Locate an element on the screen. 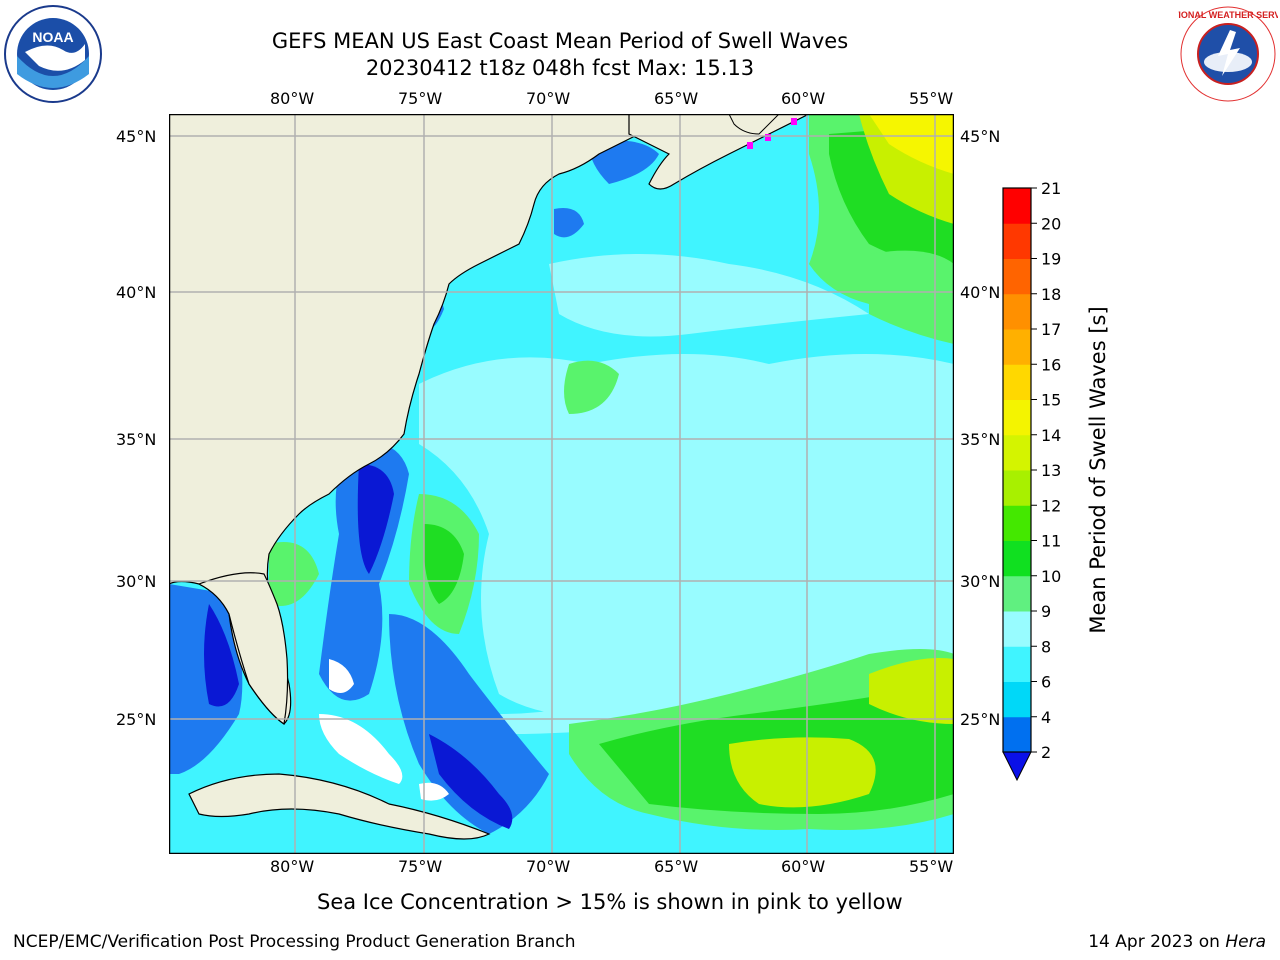  colorbar: 2 4 6 8 9 10 11 12 13 14 15 16 17 18 19 20 21 is located at coordinates (1031, 481).